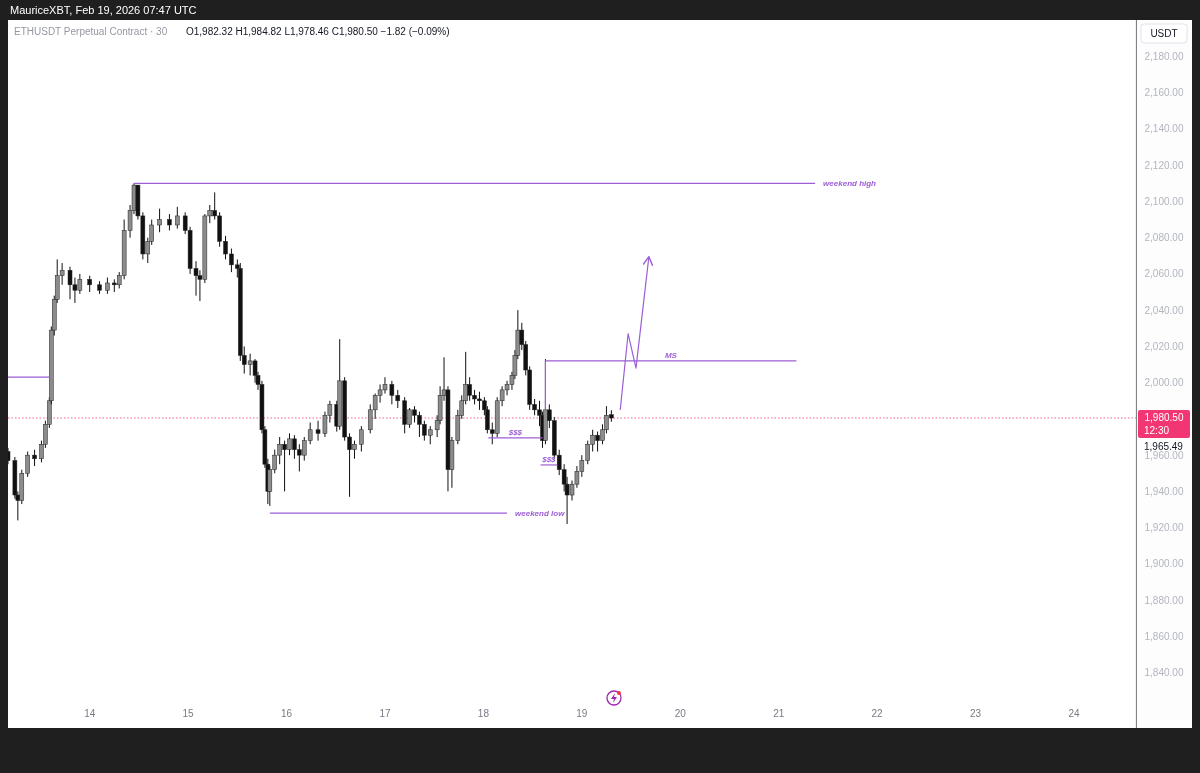 This screenshot has height=773, width=1200. What do you see at coordinates (1164, 56) in the screenshot?
I see `y-tick-label: 2,180.00` at bounding box center [1164, 56].